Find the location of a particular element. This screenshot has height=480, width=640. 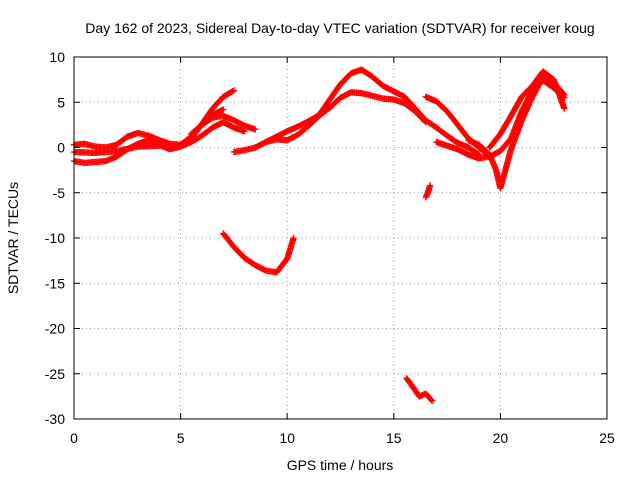

x-tick-labels: 0 5 10 15 20 25 is located at coordinates (342, 438).